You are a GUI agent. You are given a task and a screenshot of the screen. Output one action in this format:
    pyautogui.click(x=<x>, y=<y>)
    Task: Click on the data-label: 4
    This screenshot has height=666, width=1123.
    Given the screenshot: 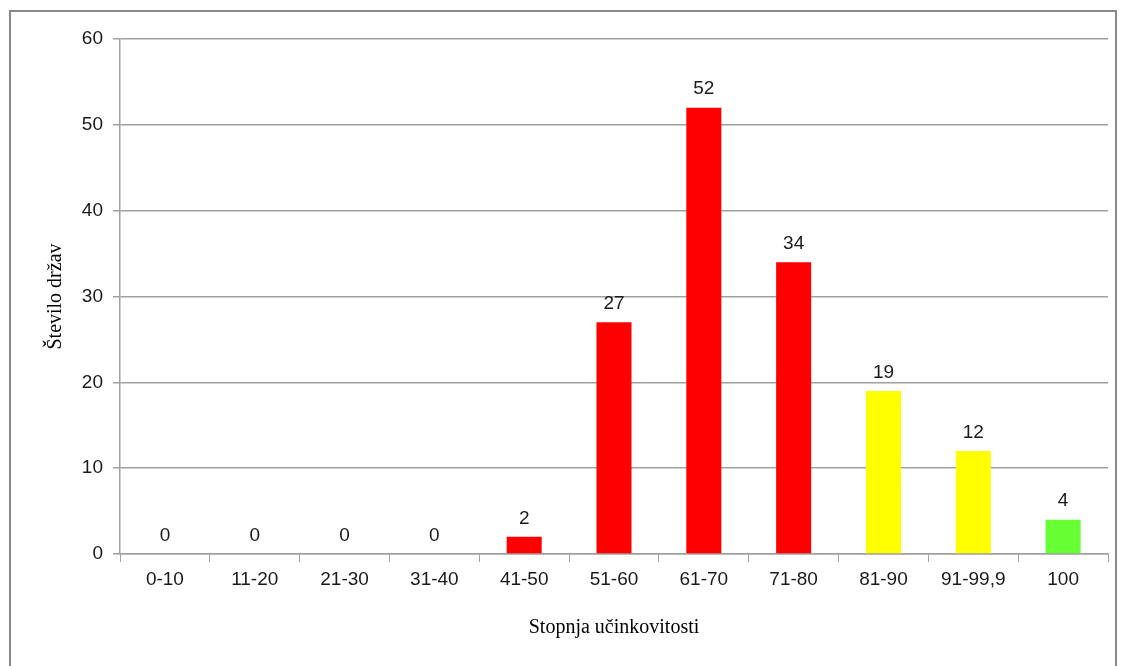 What is the action you would take?
    pyautogui.click(x=1063, y=500)
    